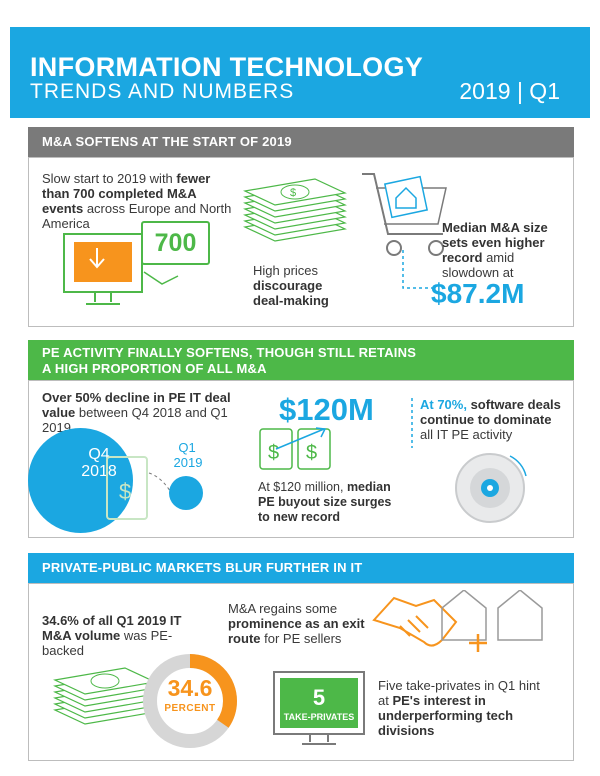  What do you see at coordinates (295, 210) in the screenshot?
I see `cash-stack-icon: $` at bounding box center [295, 210].